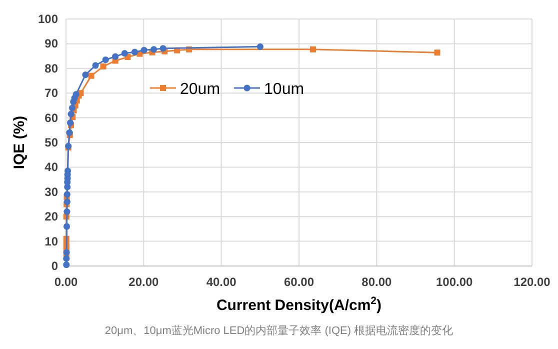 This screenshot has width=558, height=349. What do you see at coordinates (51, 191) in the screenshot?
I see `y-tick-label: 30` at bounding box center [51, 191].